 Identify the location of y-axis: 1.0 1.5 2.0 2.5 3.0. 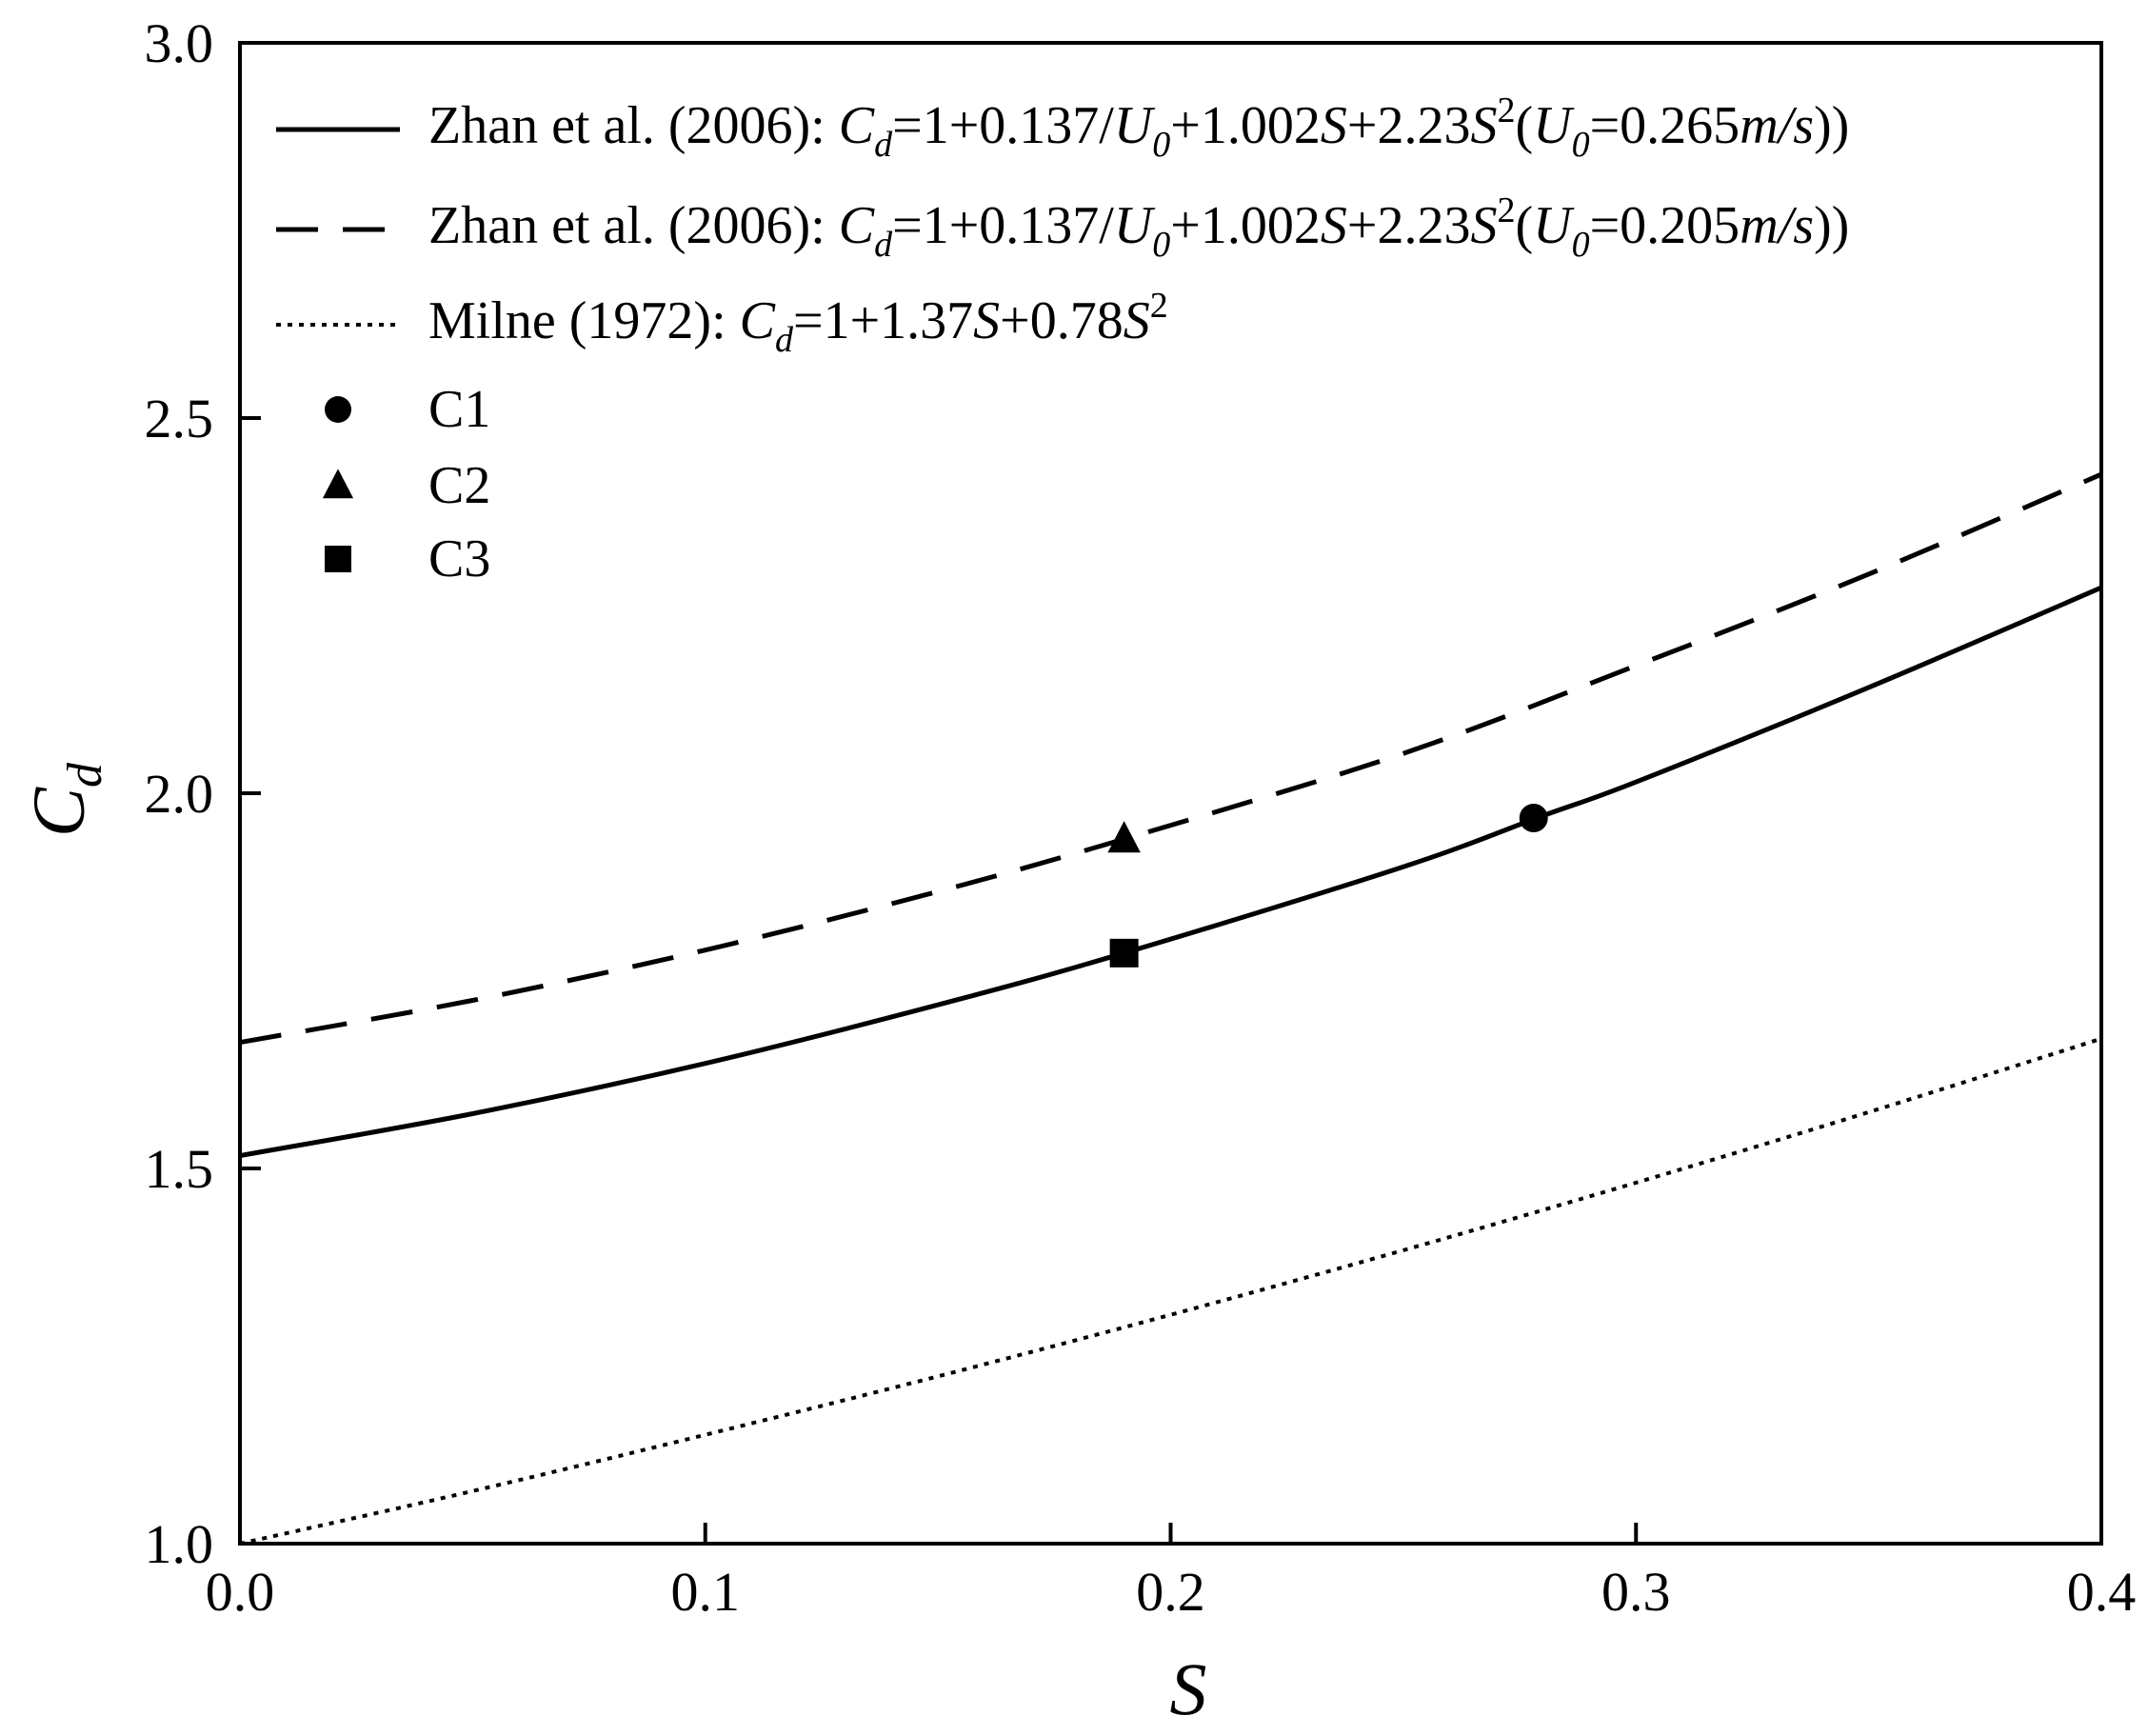
(203, 793).